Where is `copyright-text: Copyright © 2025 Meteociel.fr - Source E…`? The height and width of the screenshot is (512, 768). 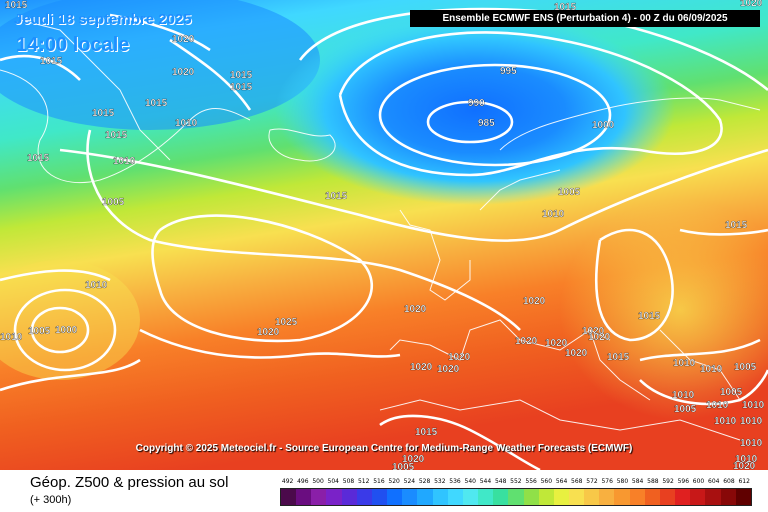 copyright-text: Copyright © 2025 Meteociel.fr - Source E… is located at coordinates (384, 448).